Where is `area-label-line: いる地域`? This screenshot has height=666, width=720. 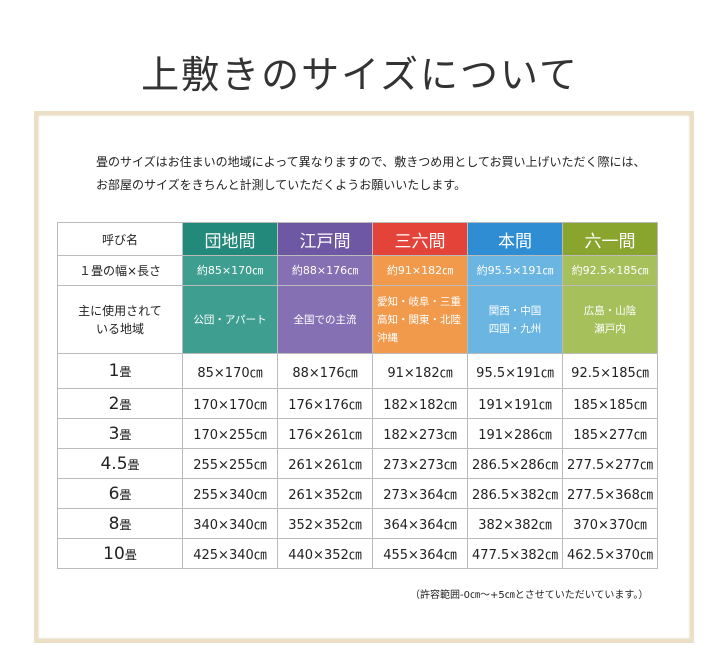 area-label-line: いる地域 is located at coordinates (119, 328).